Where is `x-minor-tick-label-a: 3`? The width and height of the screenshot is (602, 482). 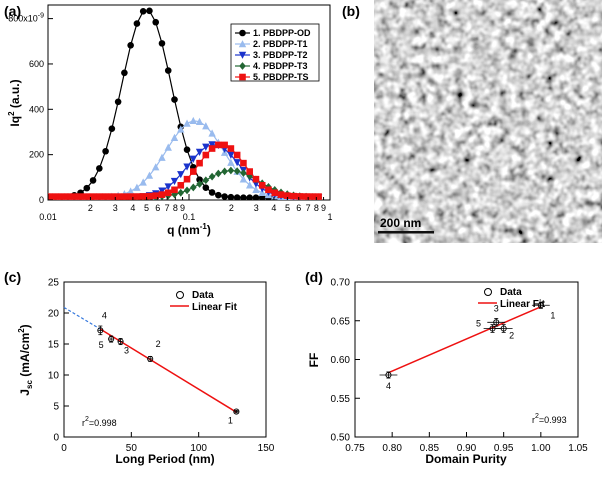 x-minor-tick-label-a: 3 is located at coordinates (256, 208).